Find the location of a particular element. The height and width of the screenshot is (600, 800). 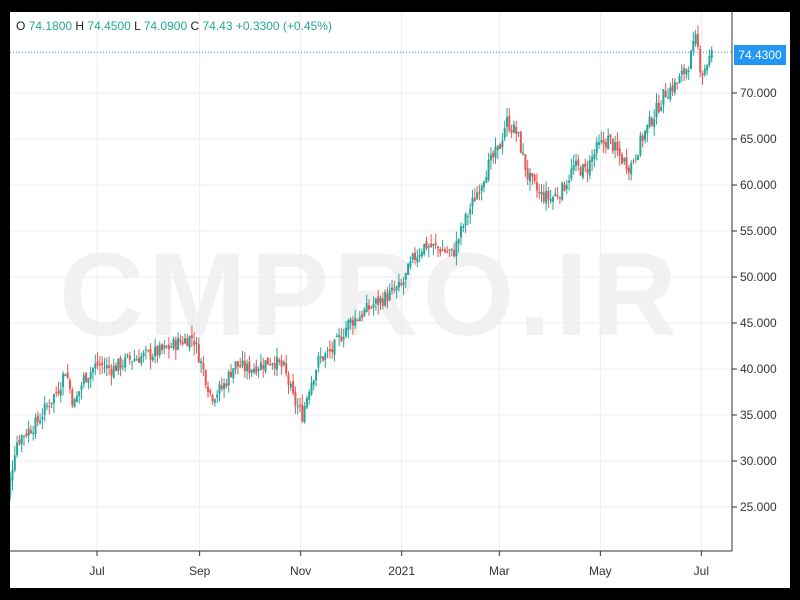

x-tick-label: Jul is located at coordinates (701, 571).